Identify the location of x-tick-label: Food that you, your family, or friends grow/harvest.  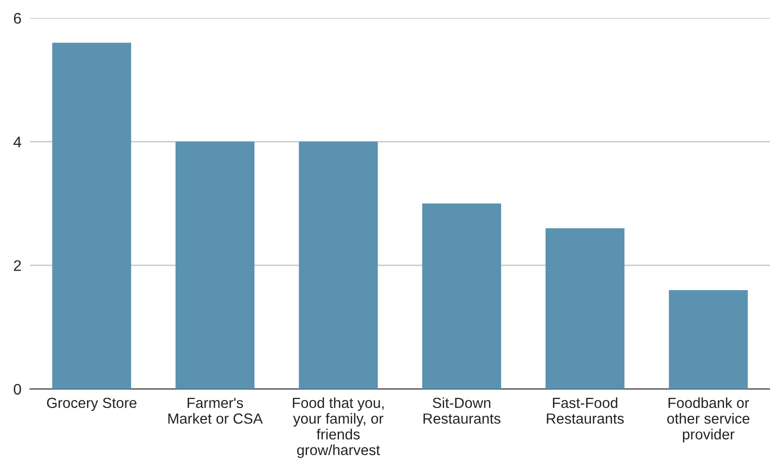
(338, 427).